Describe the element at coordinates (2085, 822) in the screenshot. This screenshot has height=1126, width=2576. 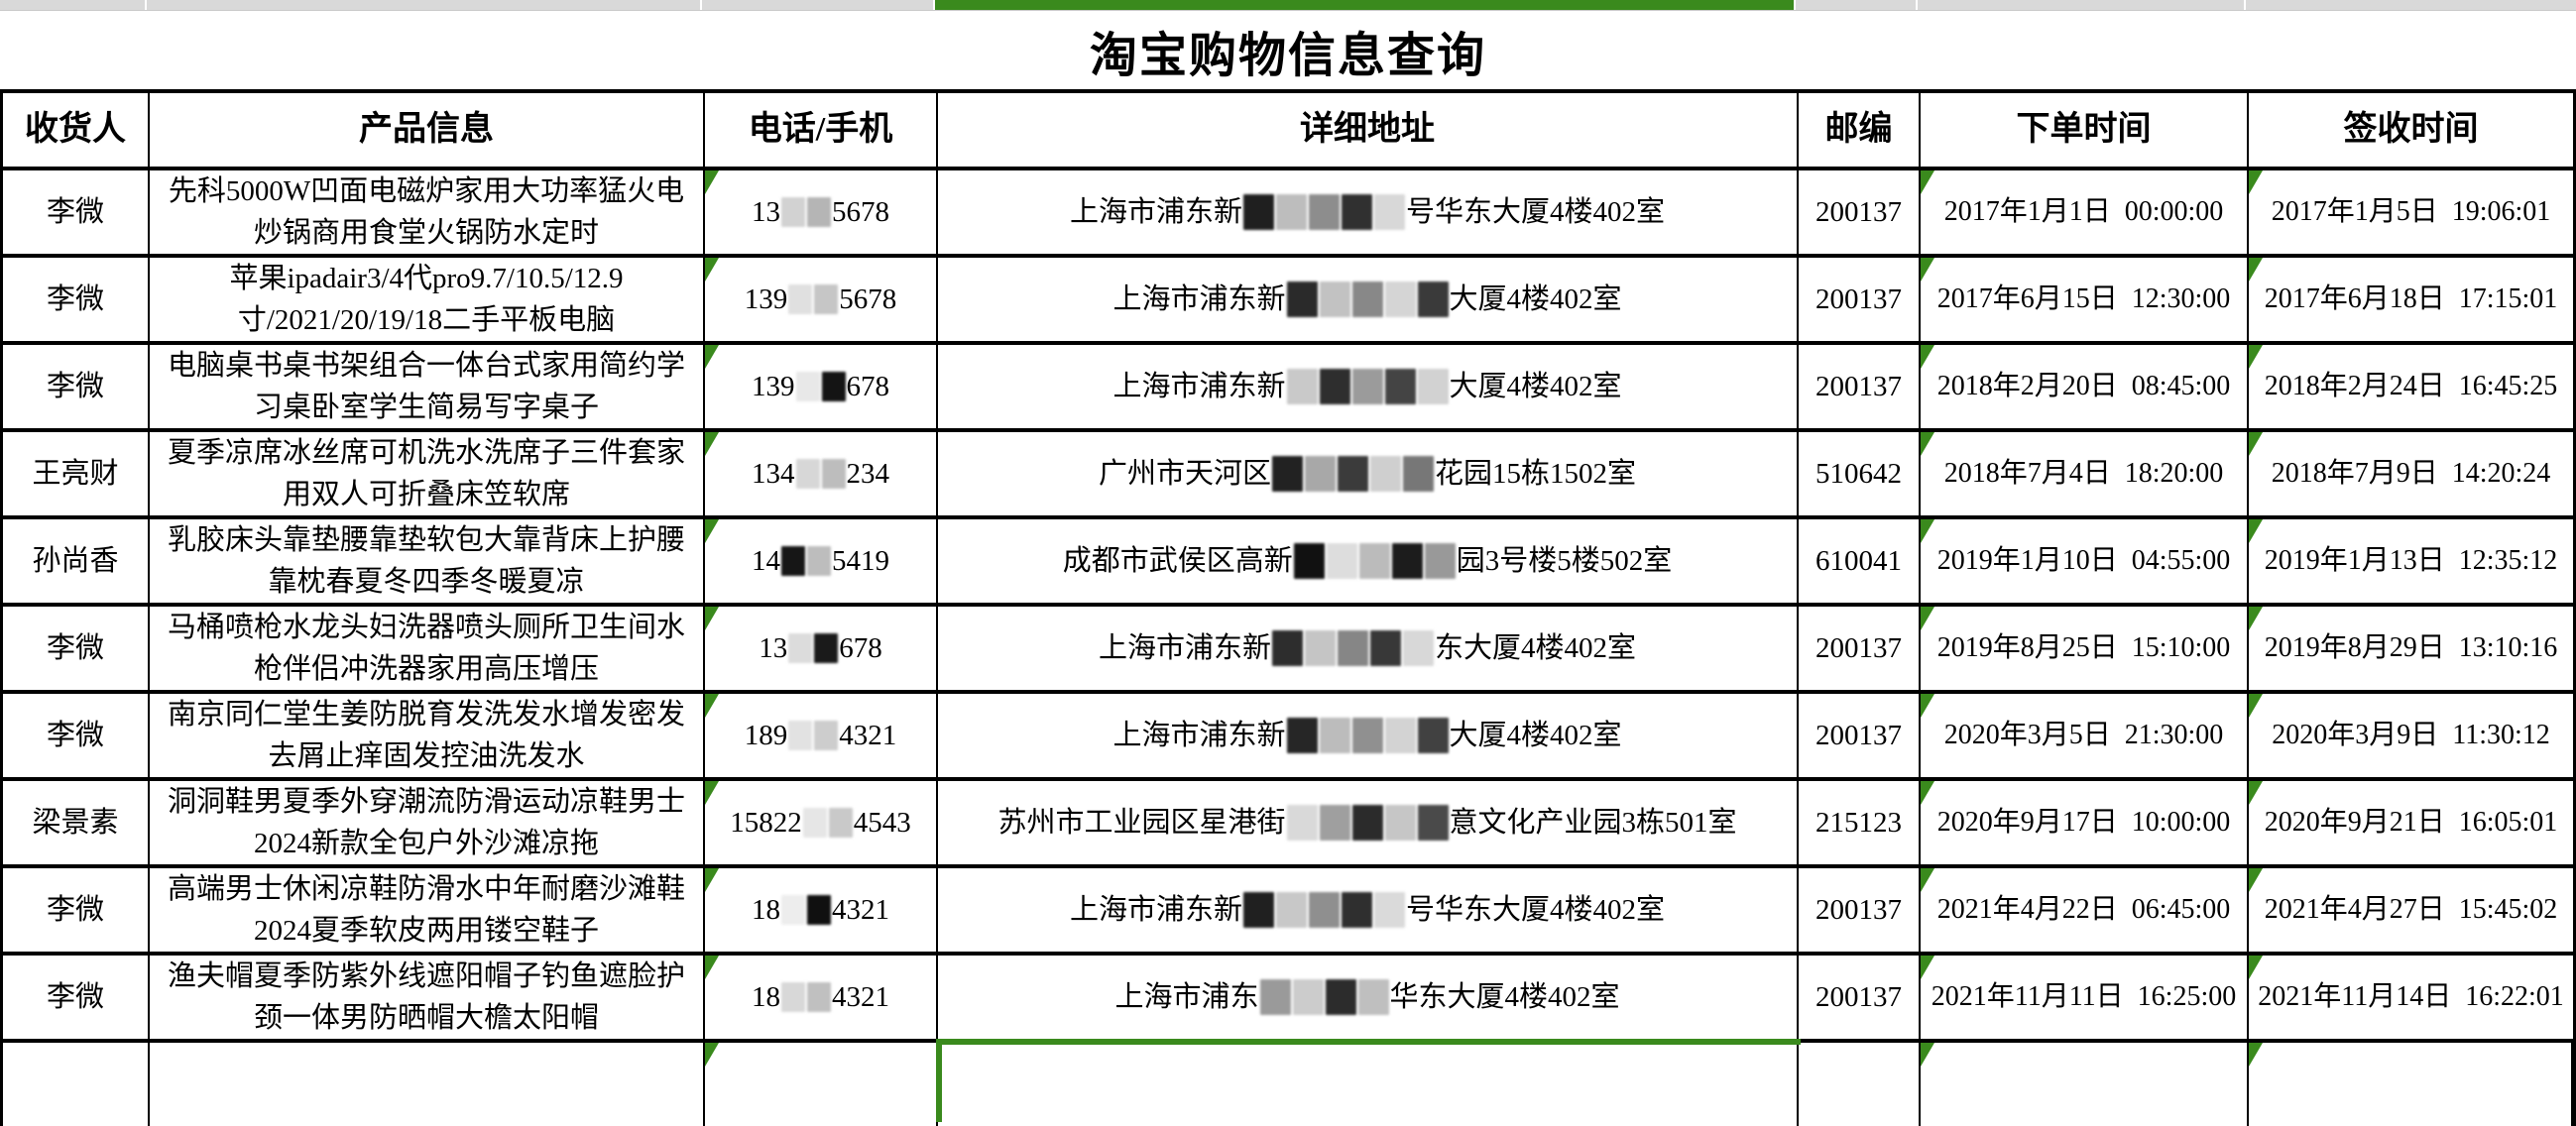
I see `order-time-cell: 2020年9月17日 10:00:00` at that location.